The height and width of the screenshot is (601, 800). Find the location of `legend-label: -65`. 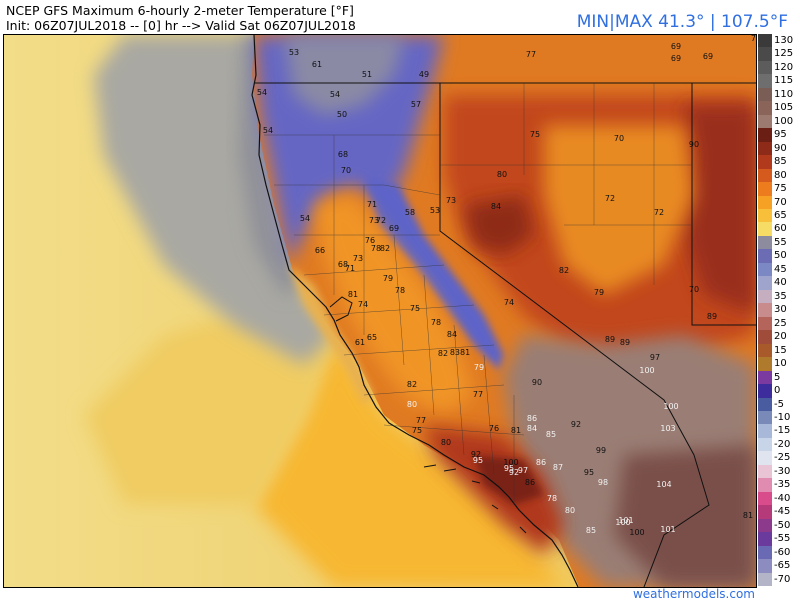

legend-label: -65 is located at coordinates (782, 566).